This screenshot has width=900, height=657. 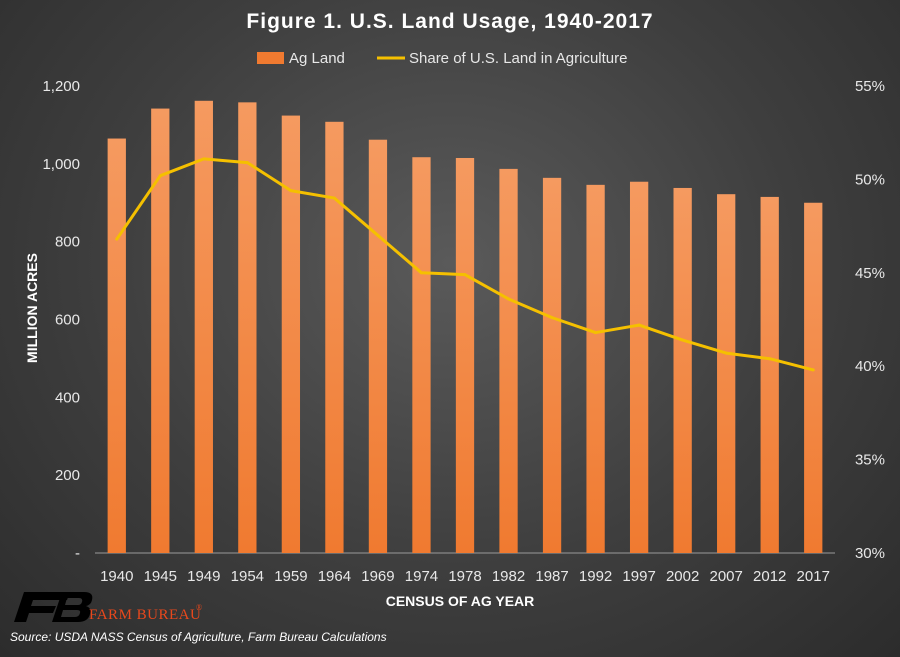 I want to click on y-axis-title: MILLION ACRES, so click(x=32, y=308).